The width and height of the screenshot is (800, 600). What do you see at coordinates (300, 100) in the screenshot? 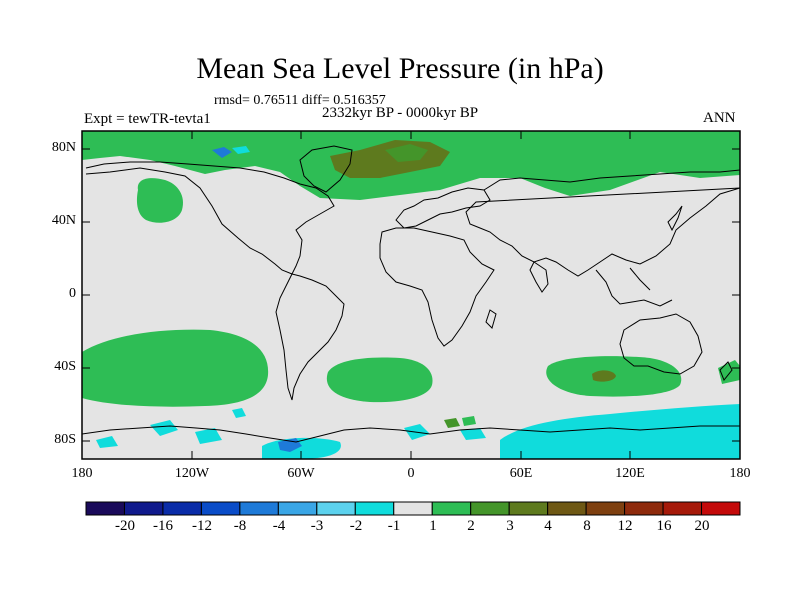
I see `stats-label: rmsd= 0.76511 diff= 0.516357` at bounding box center [300, 100].